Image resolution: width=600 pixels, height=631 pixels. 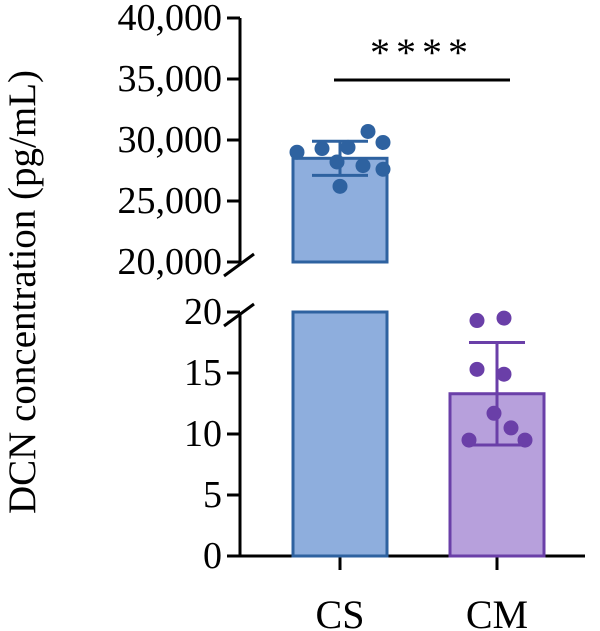 I want to click on bar-cs-lower, so click(x=340, y=434).